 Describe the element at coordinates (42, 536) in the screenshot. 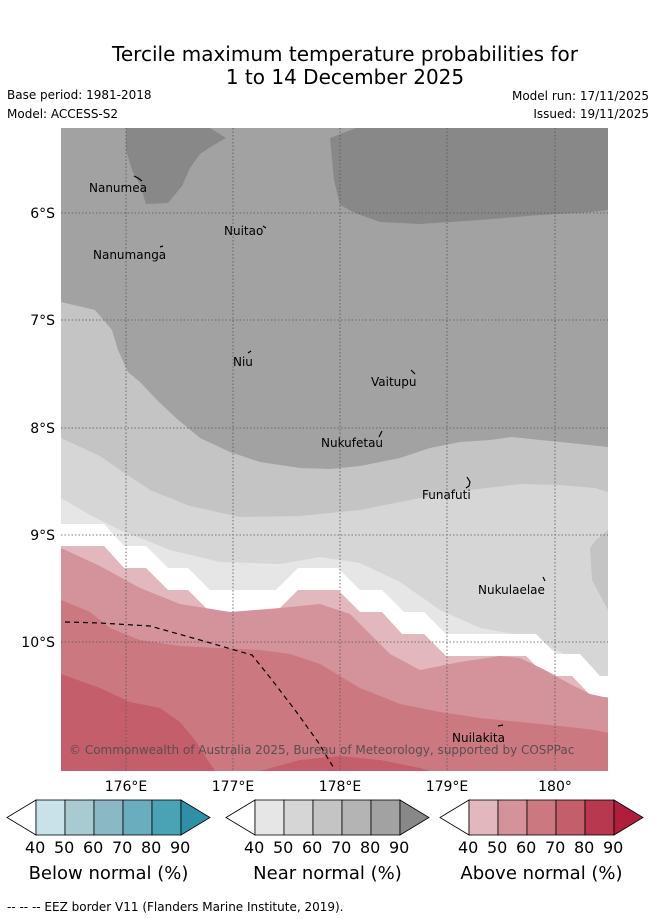

I see `lat-label: 9°S` at that location.